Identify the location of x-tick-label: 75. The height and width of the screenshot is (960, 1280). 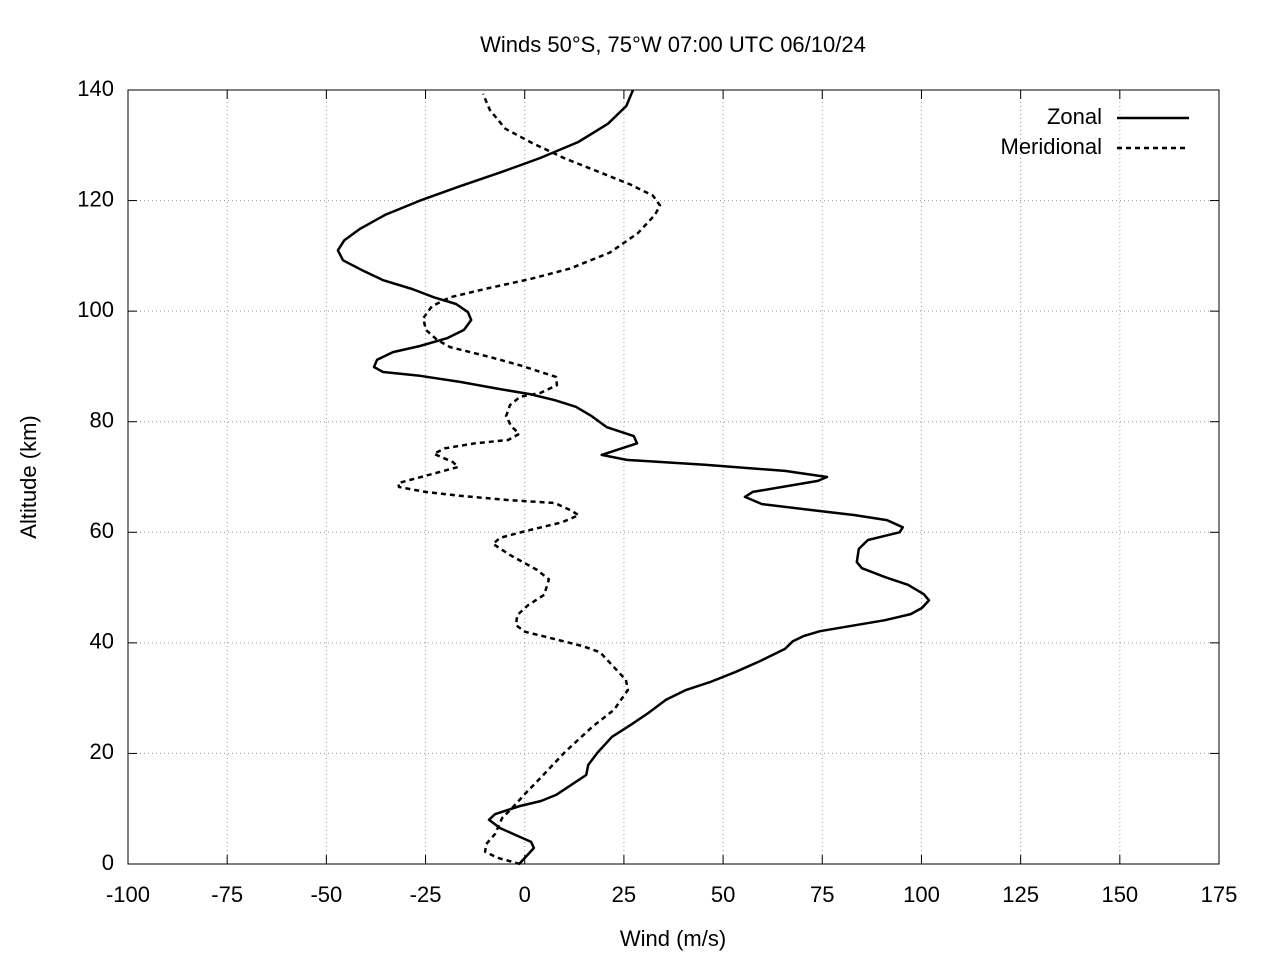
(822, 894).